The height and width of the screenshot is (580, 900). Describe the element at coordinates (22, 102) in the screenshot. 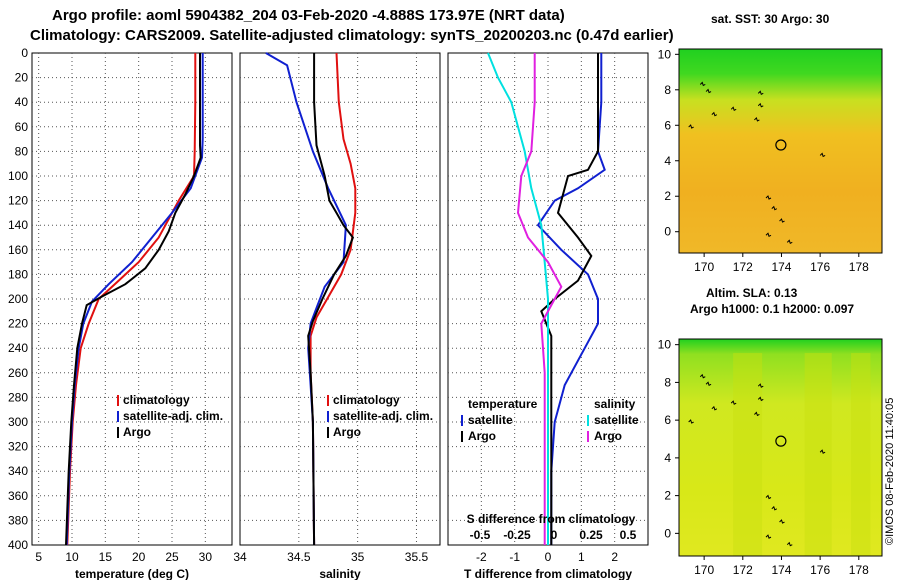

I see `depth-tick-label: 40` at that location.